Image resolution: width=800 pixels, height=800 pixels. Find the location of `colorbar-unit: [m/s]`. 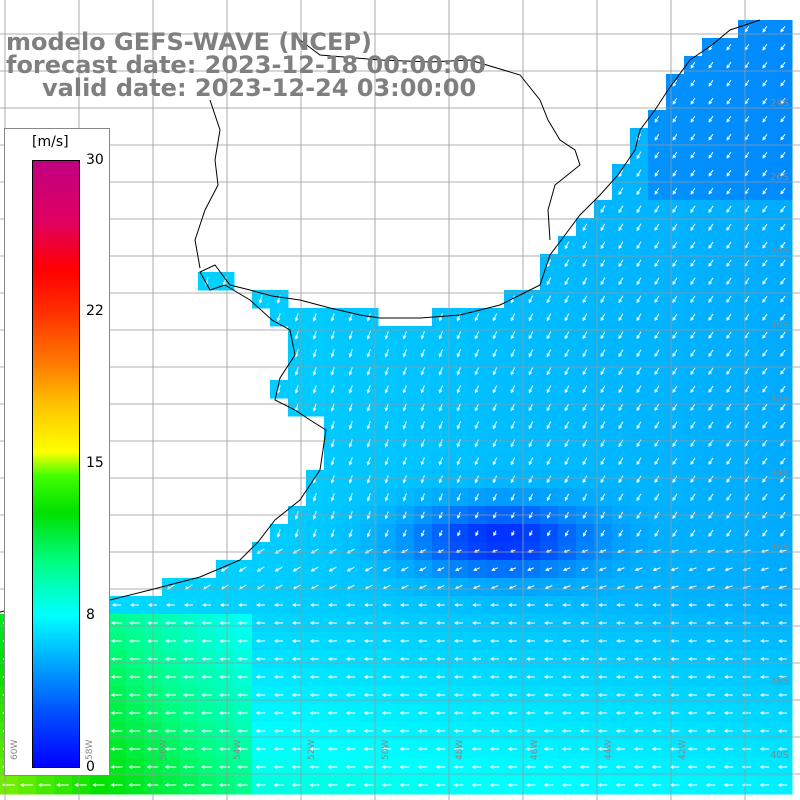

colorbar-unit: [m/s] is located at coordinates (50, 142).